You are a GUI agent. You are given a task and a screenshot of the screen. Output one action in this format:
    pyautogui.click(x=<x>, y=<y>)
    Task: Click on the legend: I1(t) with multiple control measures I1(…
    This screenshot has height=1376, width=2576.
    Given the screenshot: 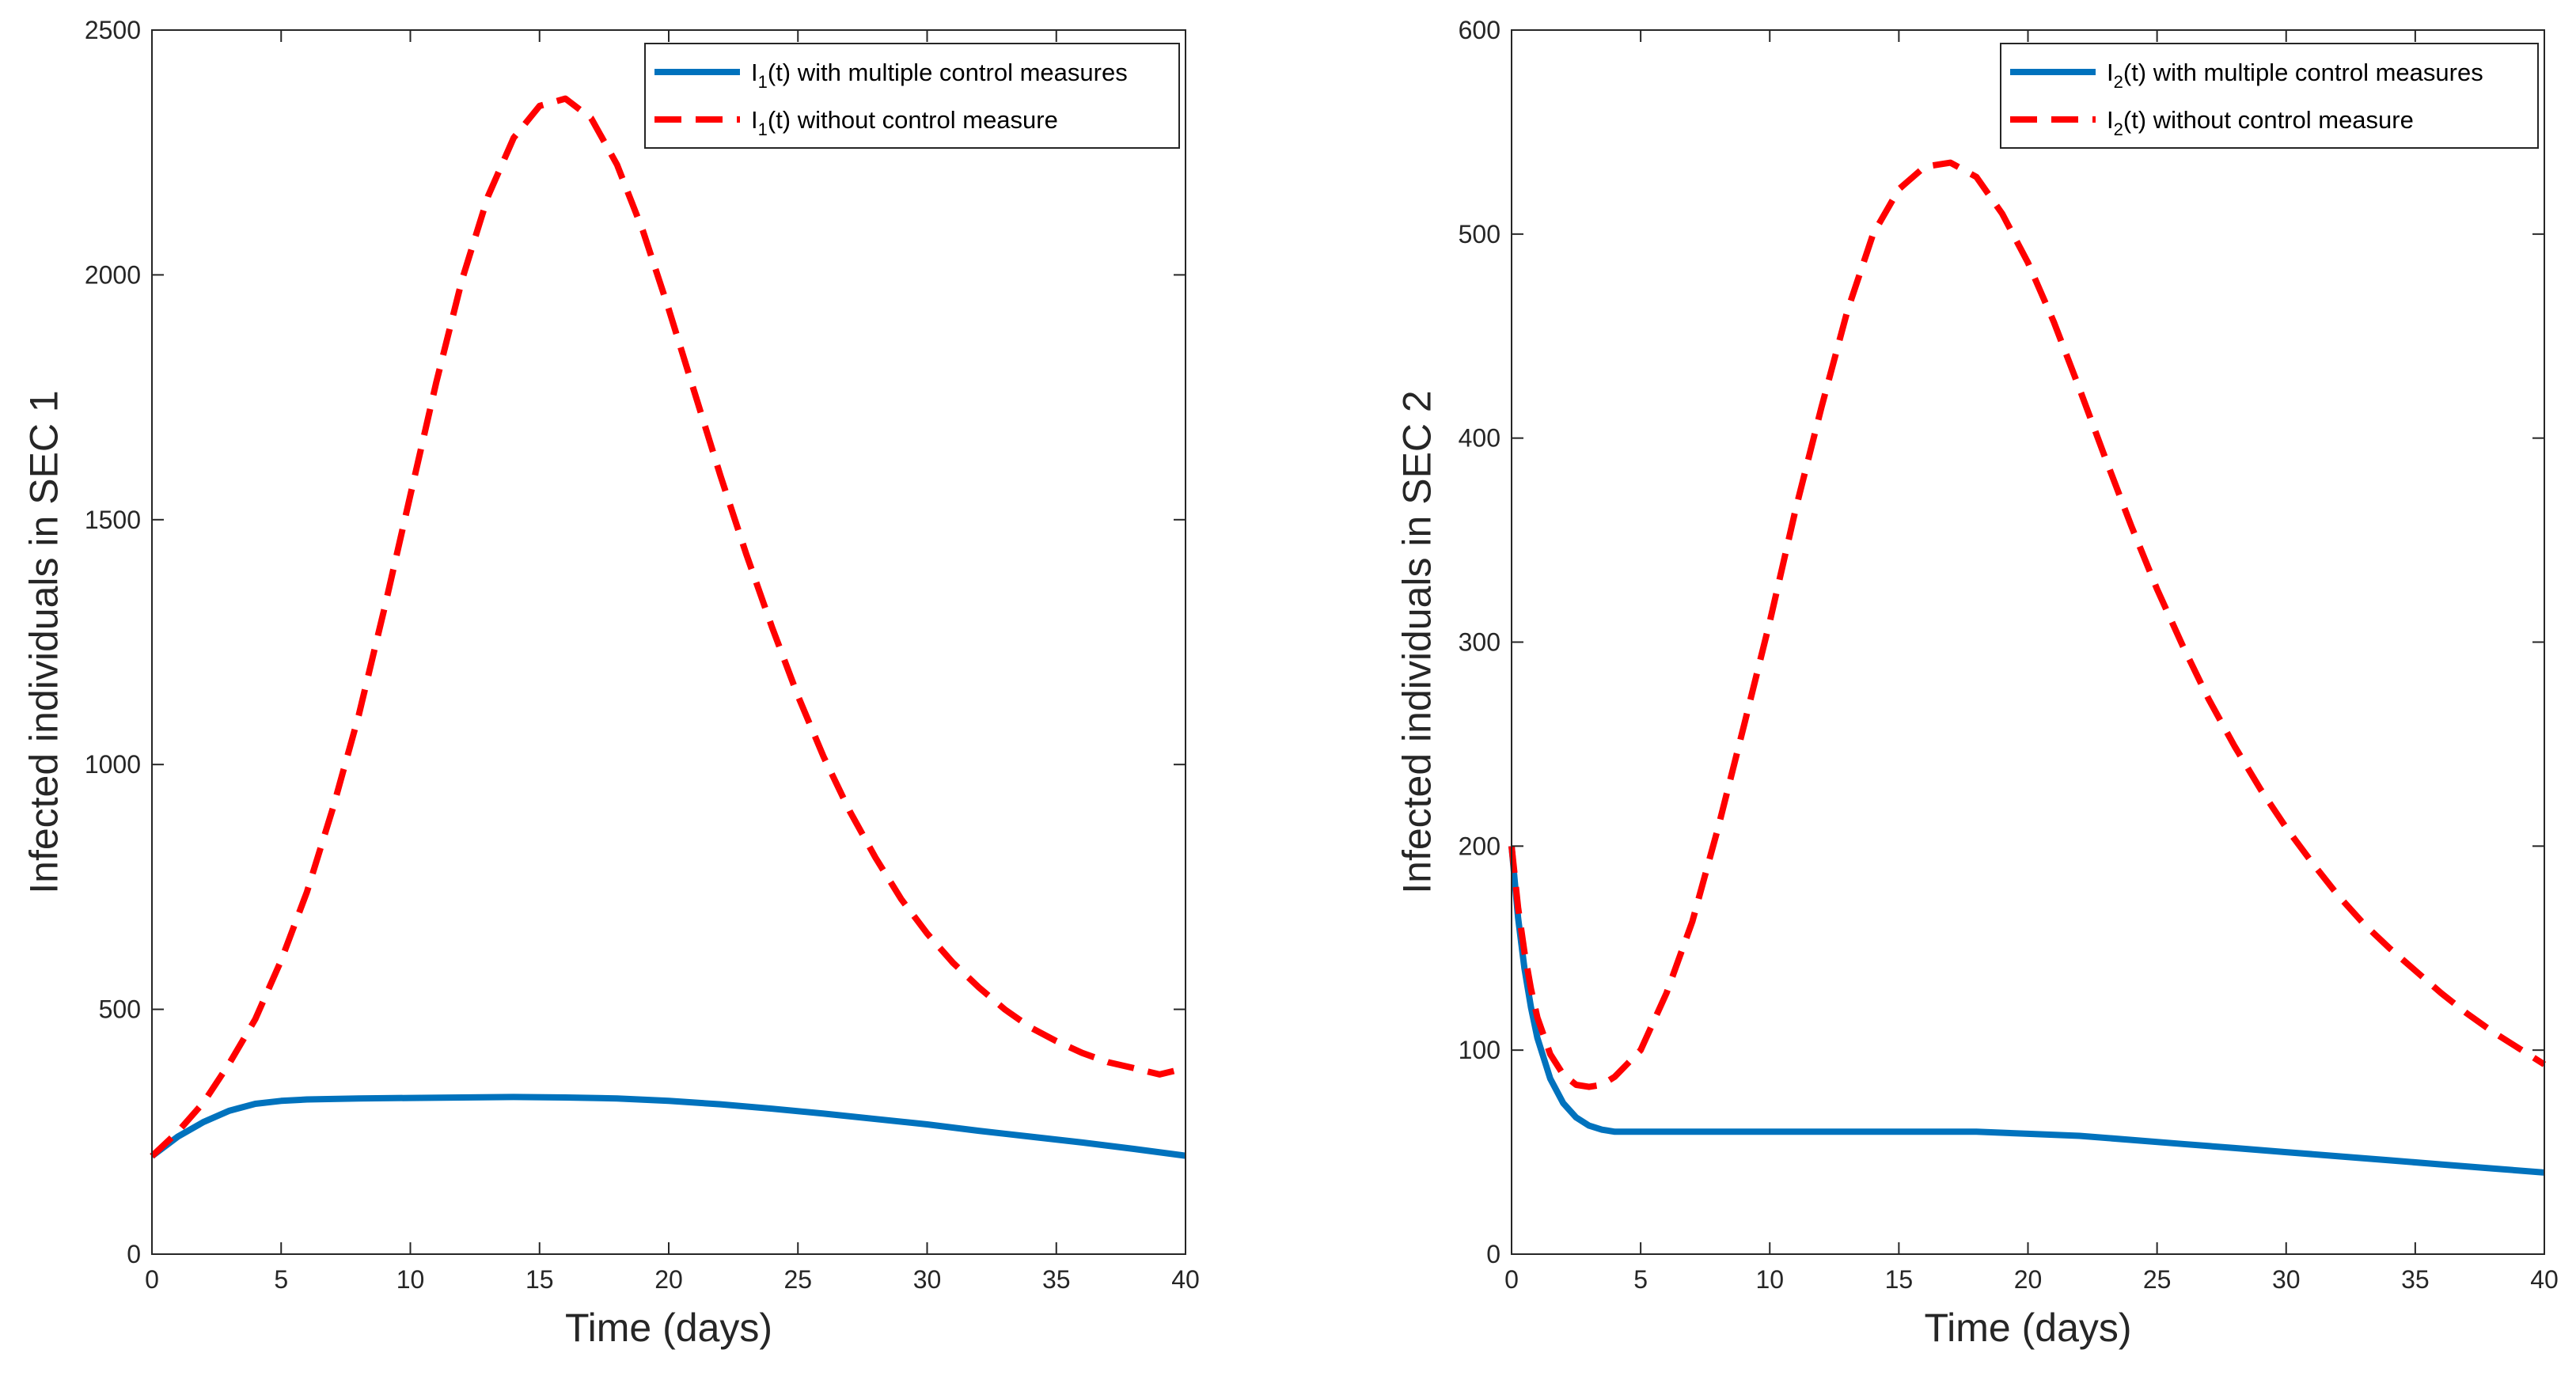 What is the action you would take?
    pyautogui.click(x=912, y=96)
    